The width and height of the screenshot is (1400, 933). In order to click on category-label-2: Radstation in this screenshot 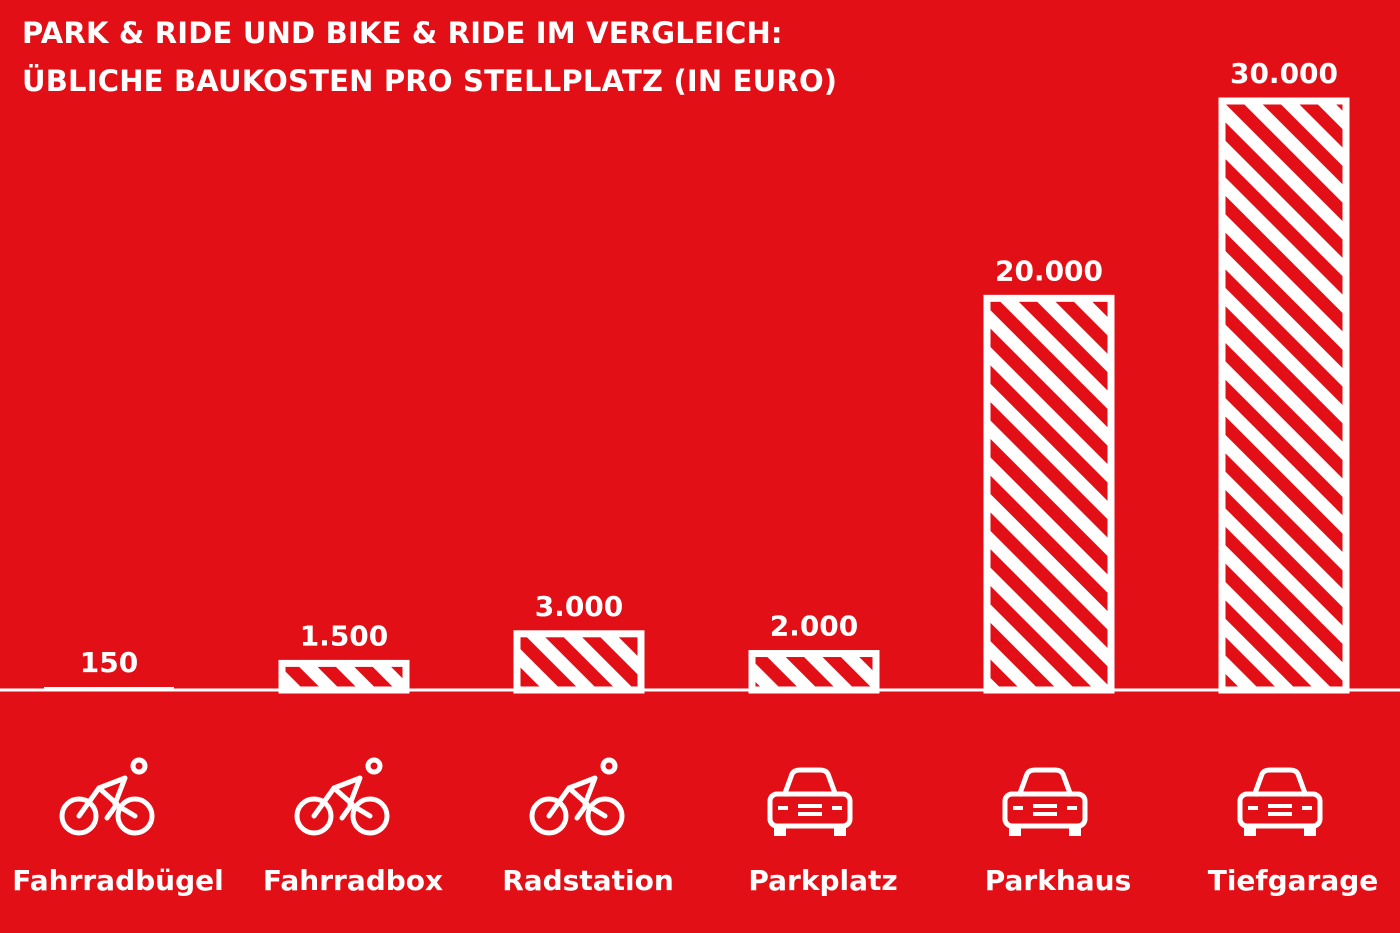, I will do `click(588, 880)`.